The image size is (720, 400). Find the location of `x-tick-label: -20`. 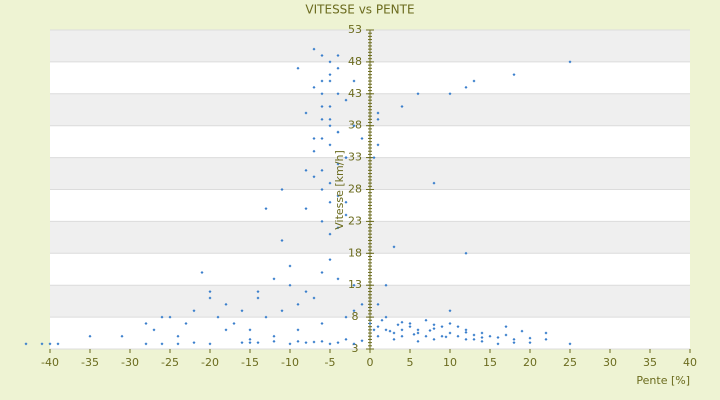

x-tick-label: -20 is located at coordinates (210, 362).